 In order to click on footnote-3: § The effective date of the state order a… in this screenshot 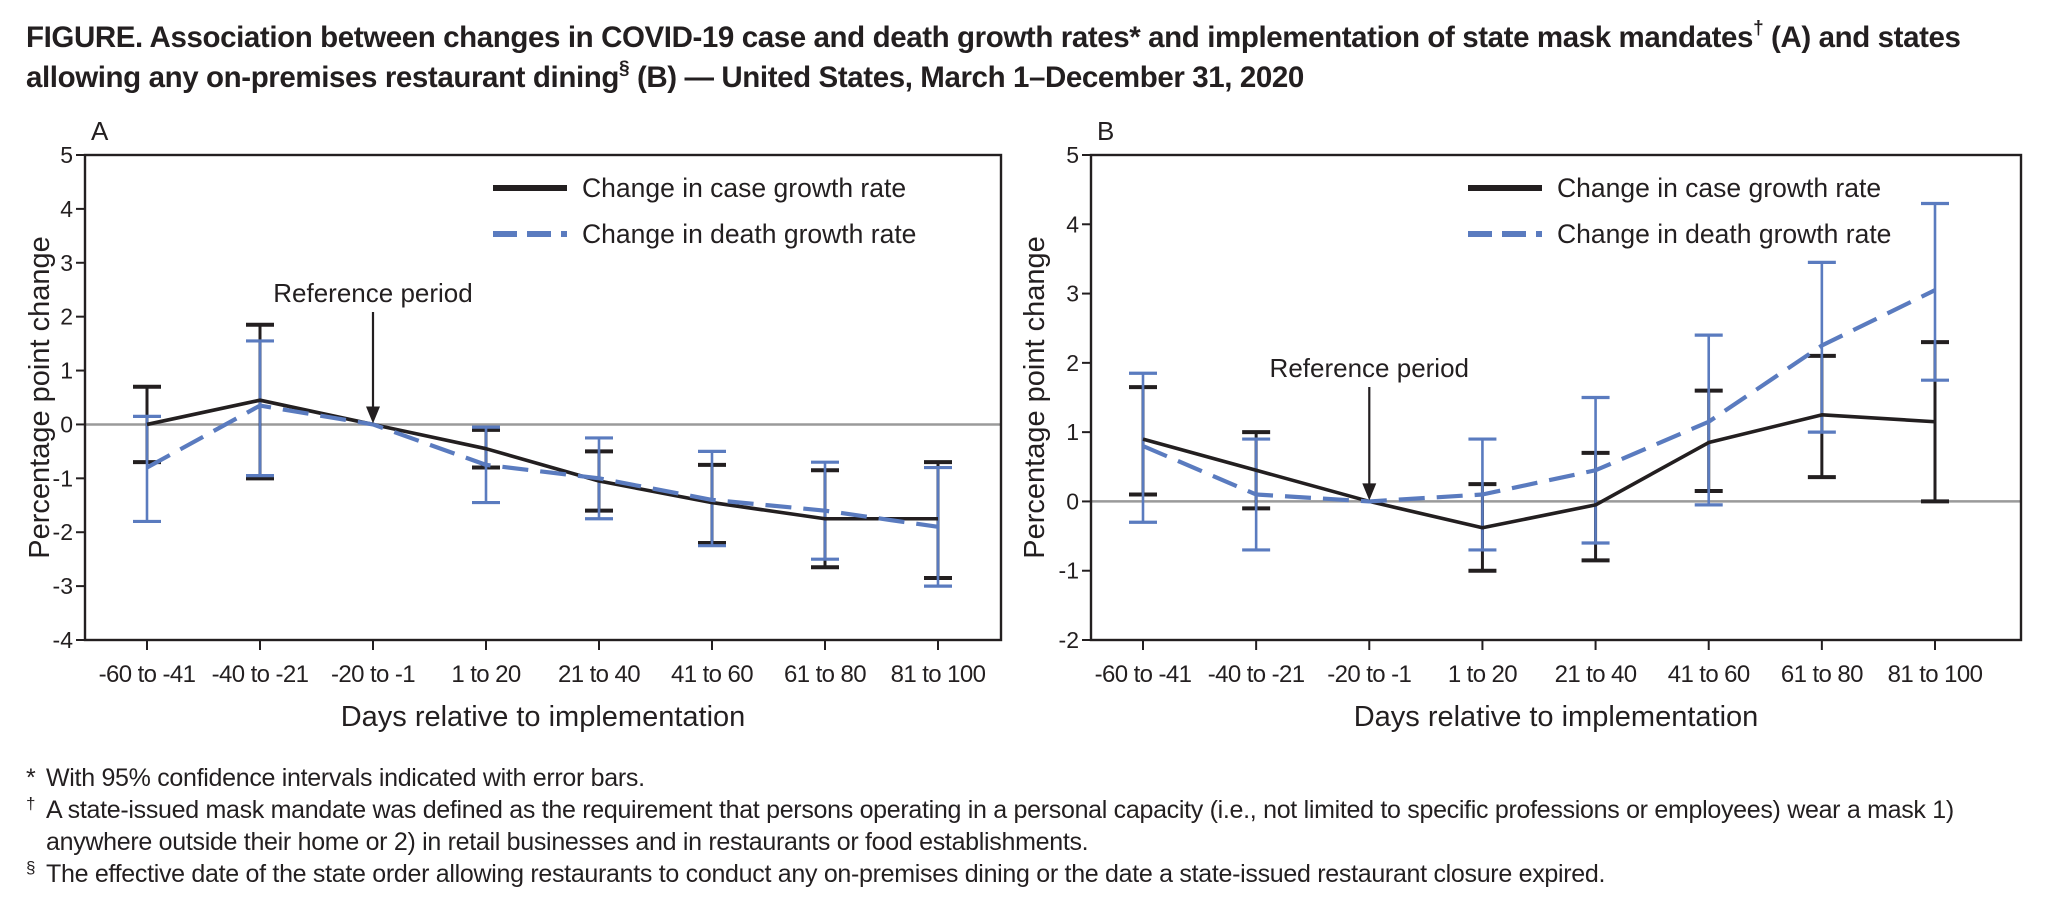, I will do `click(1031, 874)`.